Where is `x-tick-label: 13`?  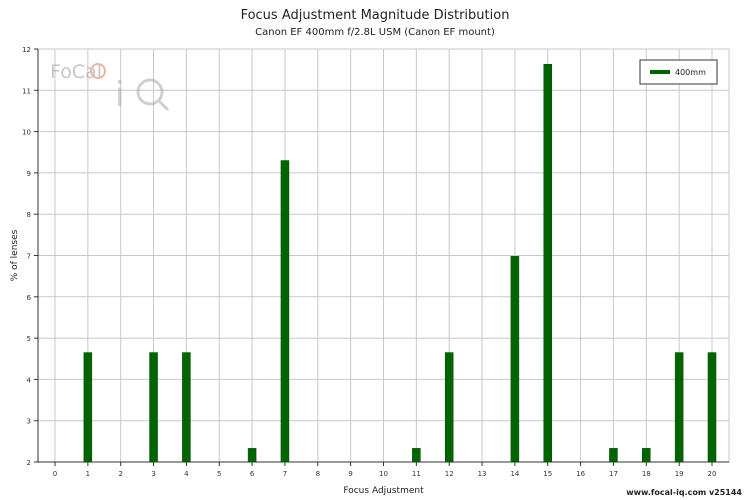 x-tick-label: 13 is located at coordinates (482, 474).